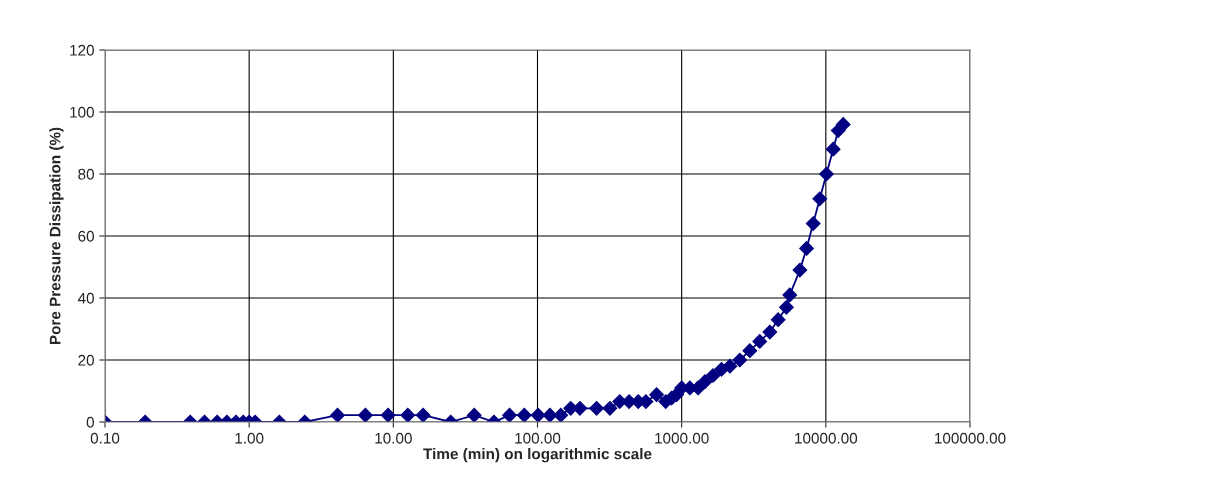 This screenshot has height=500, width=1216. Describe the element at coordinates (56, 236) in the screenshot. I see `y-axis-title: Pore Pressure Dissipation (%)` at that location.